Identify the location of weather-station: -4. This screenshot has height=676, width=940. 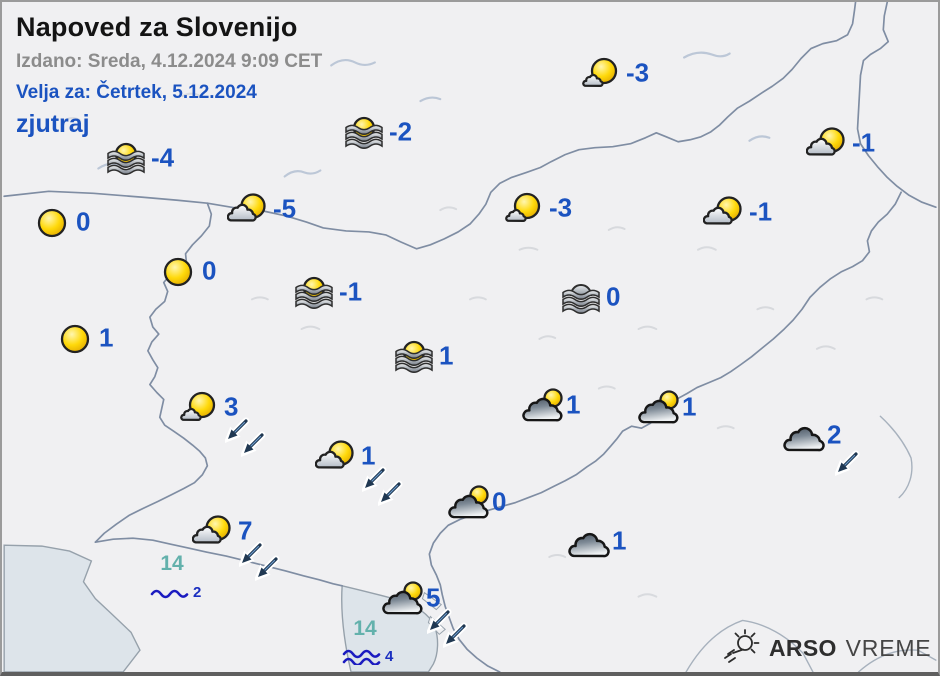
(139, 159).